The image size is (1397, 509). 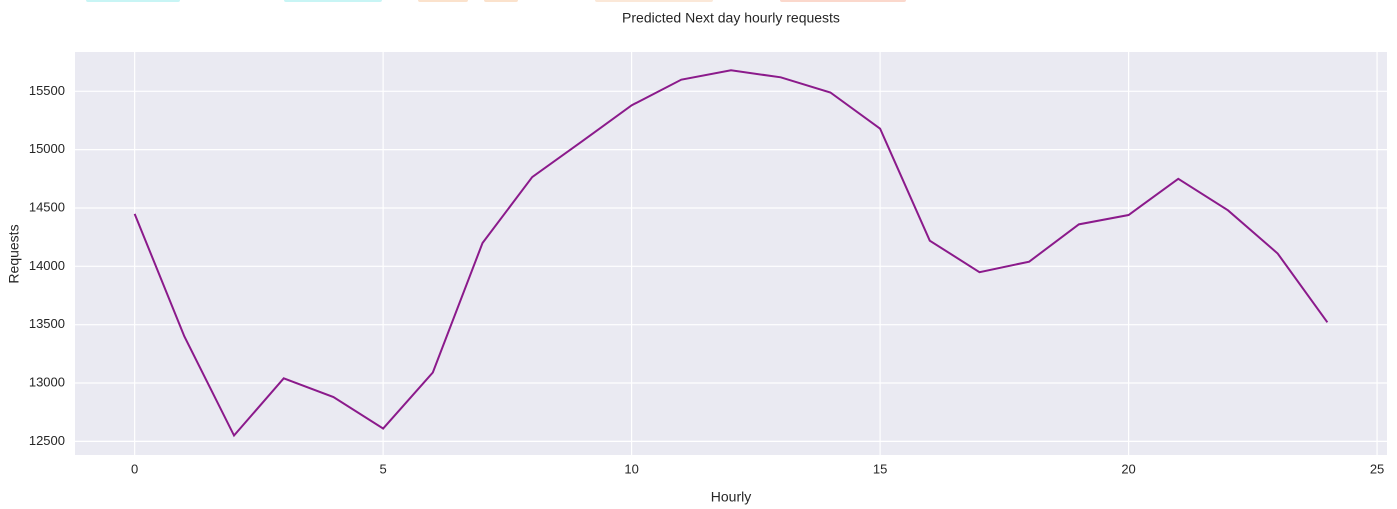 What do you see at coordinates (880, 468) in the screenshot?
I see `x-tick-label: 15` at bounding box center [880, 468].